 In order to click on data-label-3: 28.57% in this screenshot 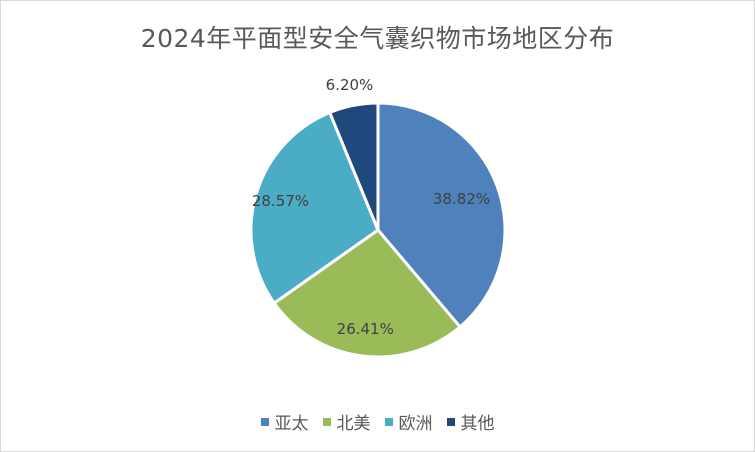, I will do `click(280, 201)`.